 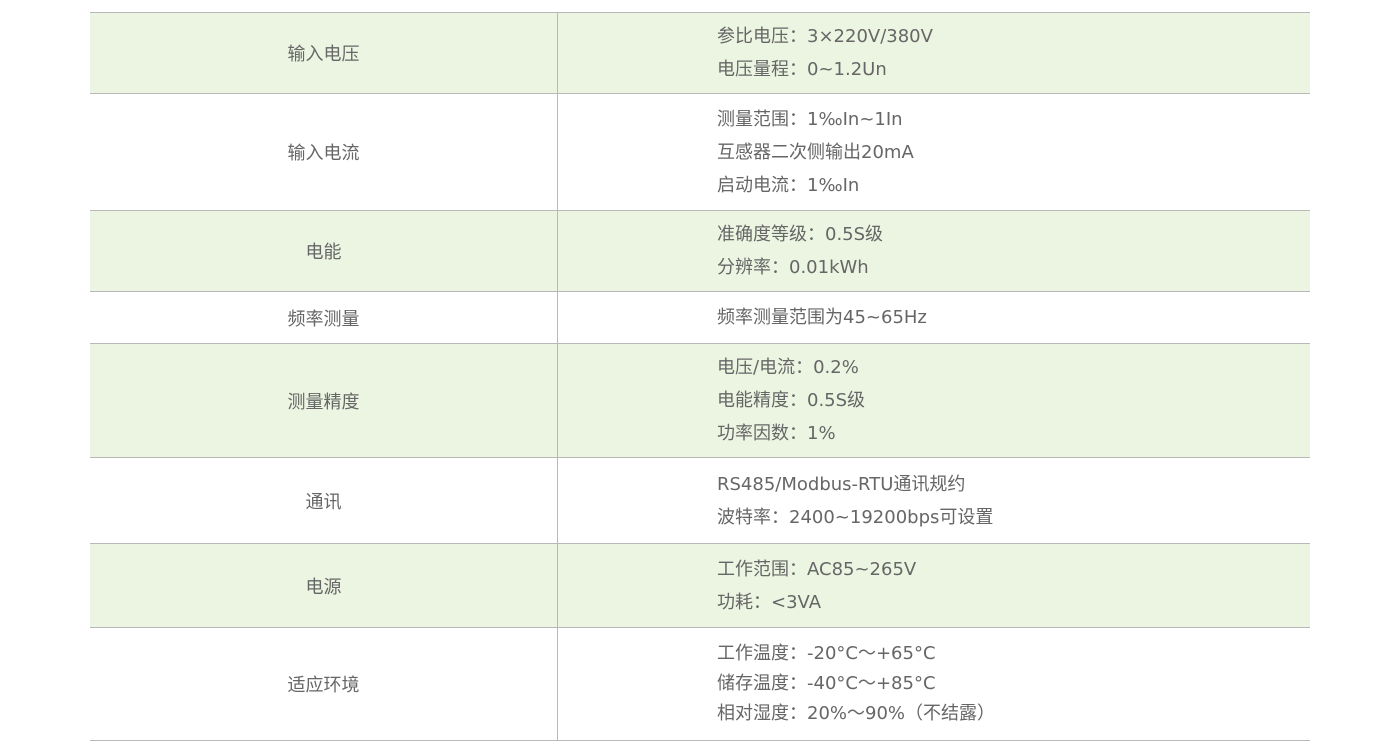 I want to click on spec-values: 准确度等级：0.5S级 分辨率：0.01kWh, so click(x=933, y=251).